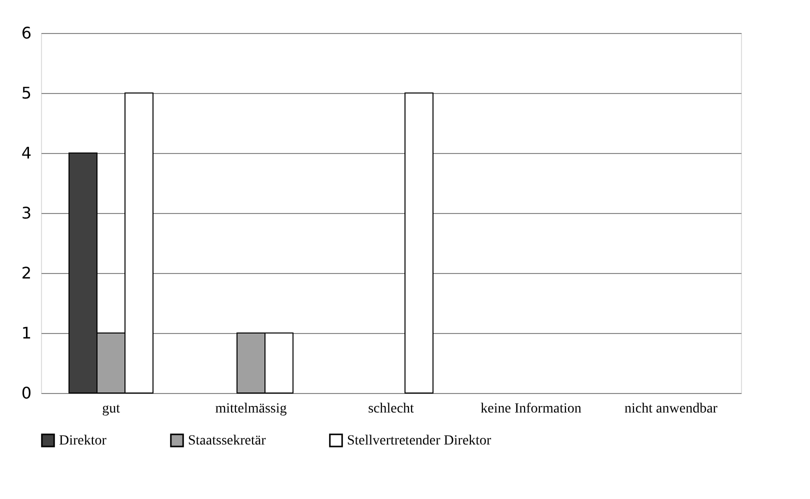 Image resolution: width=810 pixels, height=499 pixels. I want to click on legend-label: Stellvertretender Direktor, so click(419, 440).